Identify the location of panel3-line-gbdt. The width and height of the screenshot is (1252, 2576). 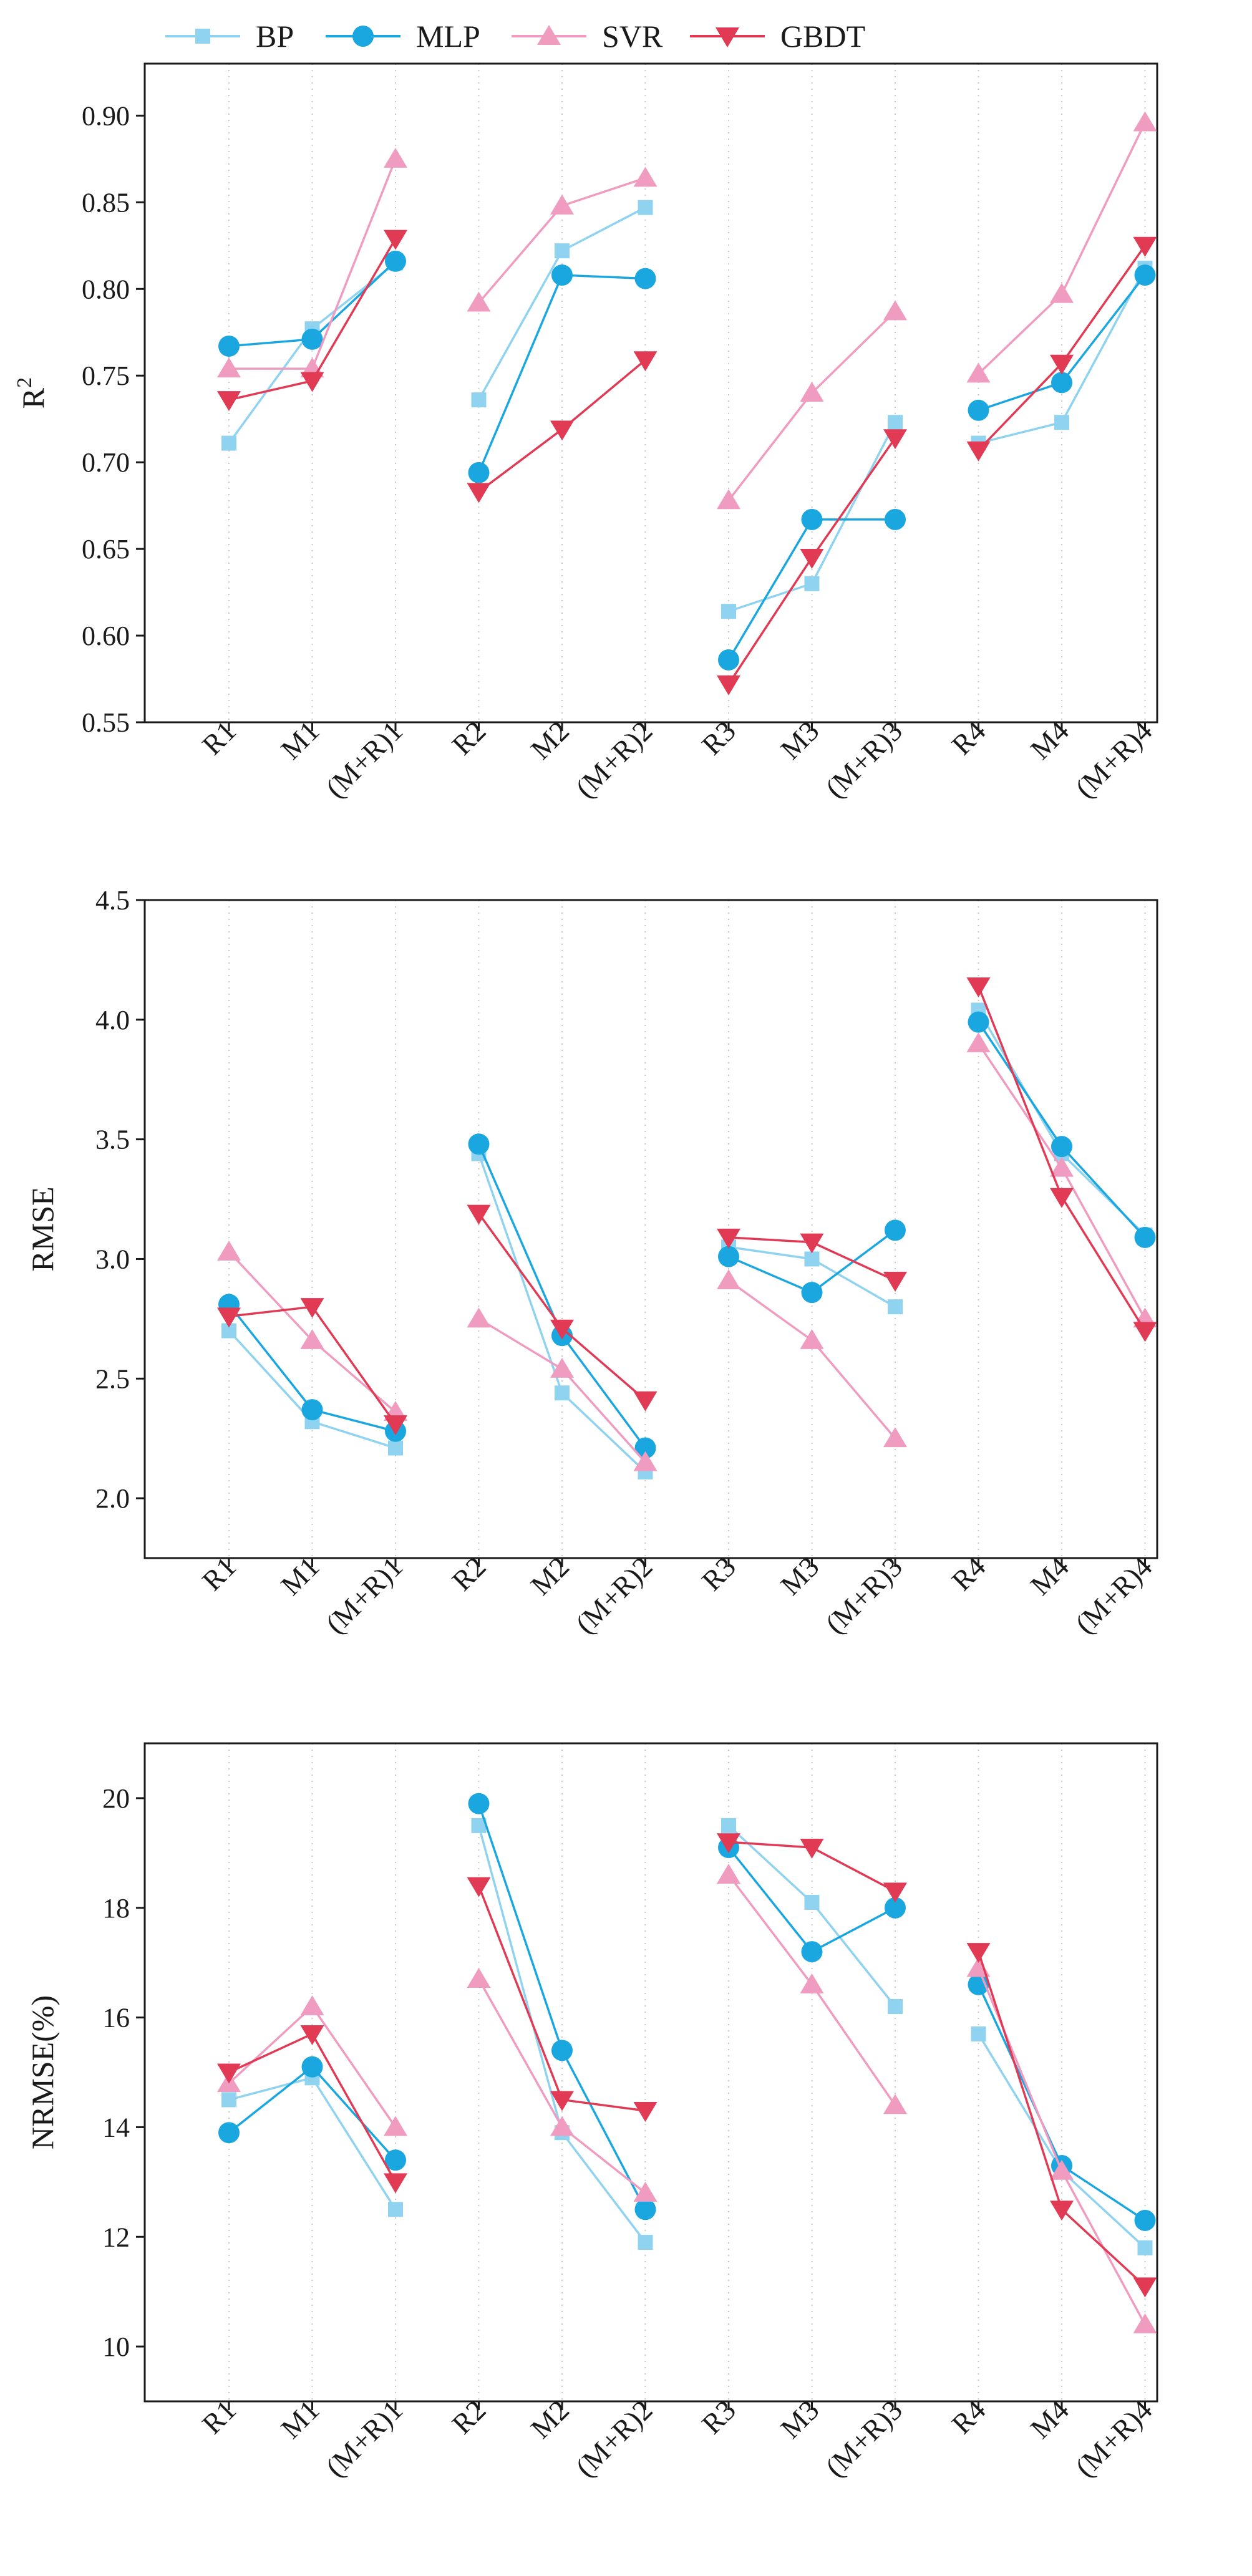
(1062, 2119).